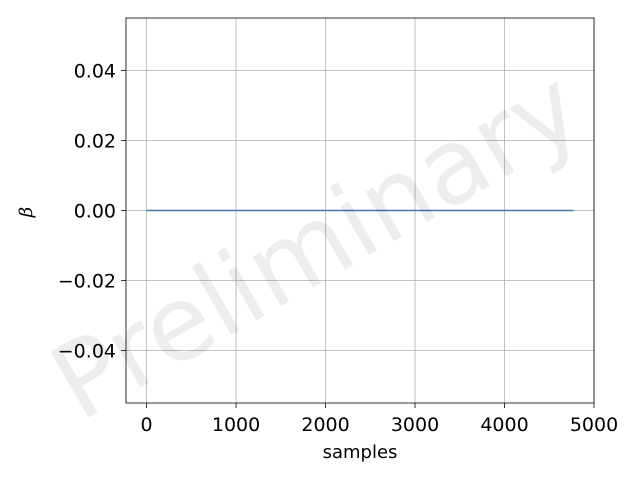 This screenshot has height=480, width=640. Describe the element at coordinates (415, 425) in the screenshot. I see `x-tick-label: 3000` at that location.